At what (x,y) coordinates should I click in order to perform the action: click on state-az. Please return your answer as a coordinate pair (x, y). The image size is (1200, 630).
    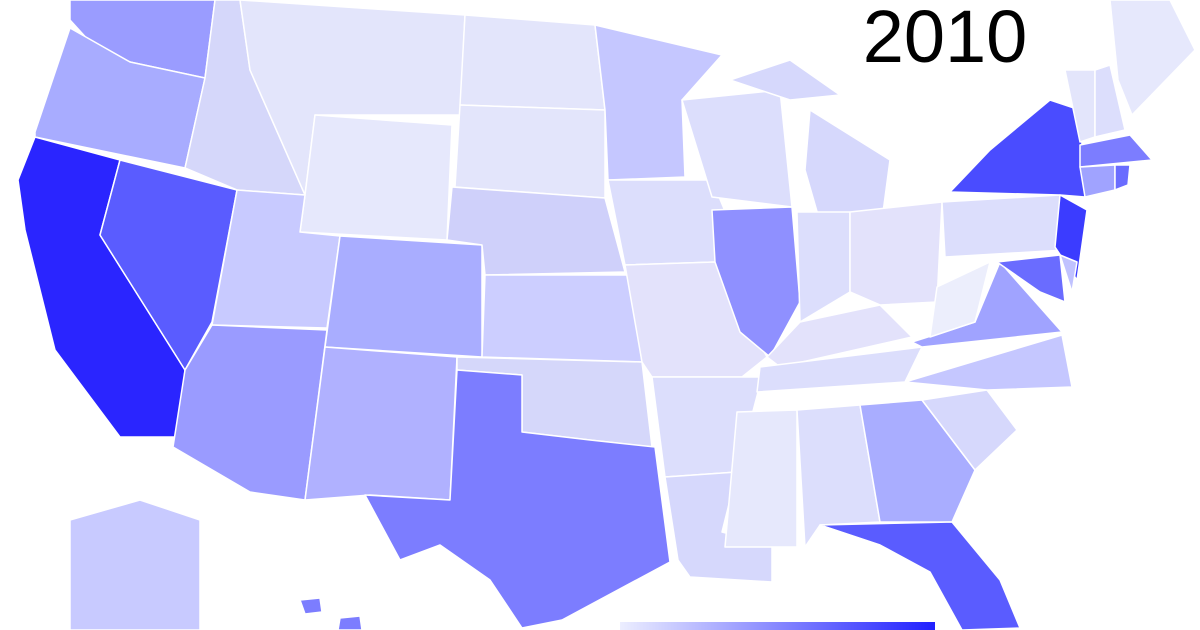
    Looking at the image, I should click on (250, 412).